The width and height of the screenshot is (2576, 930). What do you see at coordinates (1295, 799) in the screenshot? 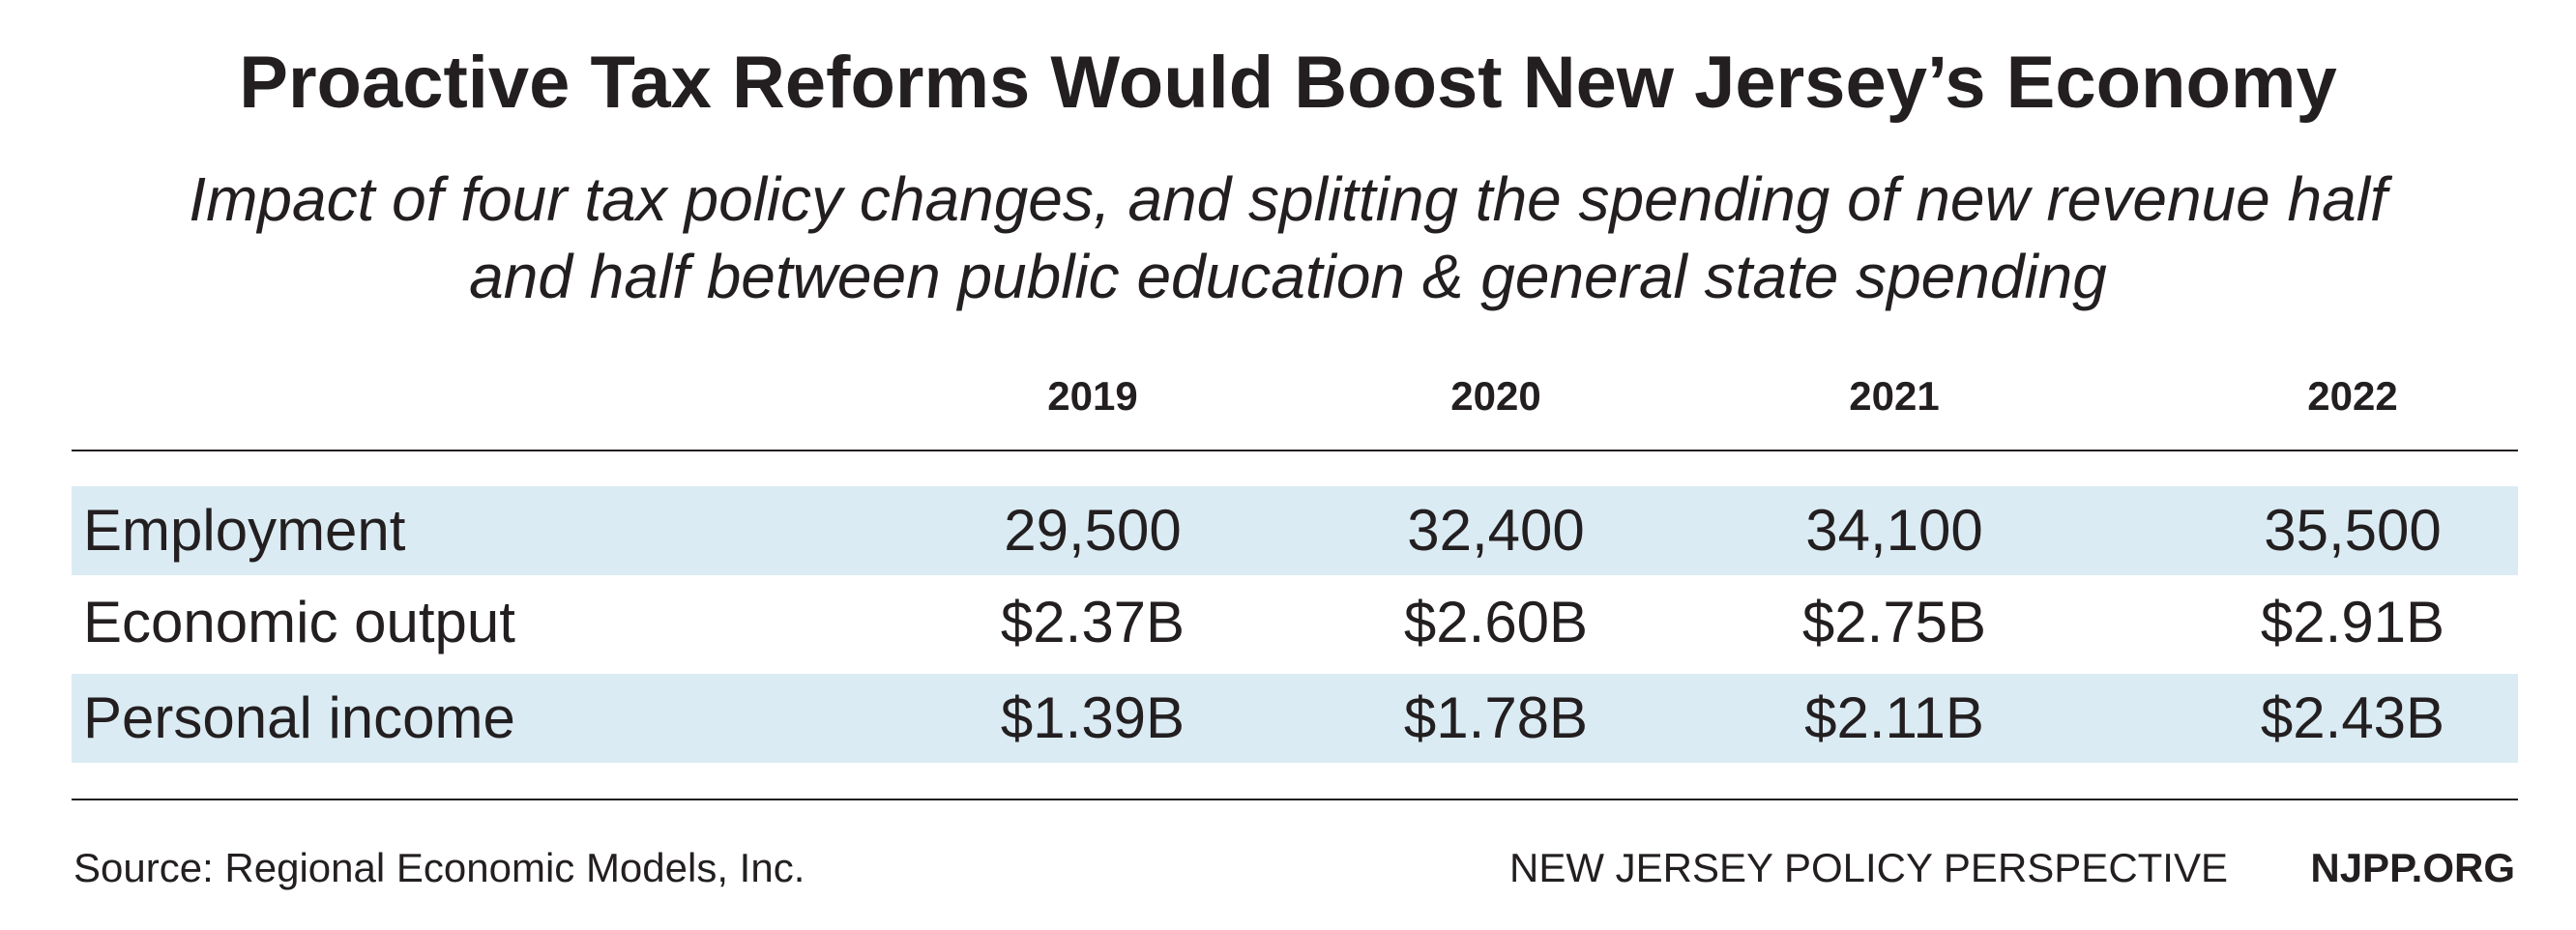
I see `footer-rule` at bounding box center [1295, 799].